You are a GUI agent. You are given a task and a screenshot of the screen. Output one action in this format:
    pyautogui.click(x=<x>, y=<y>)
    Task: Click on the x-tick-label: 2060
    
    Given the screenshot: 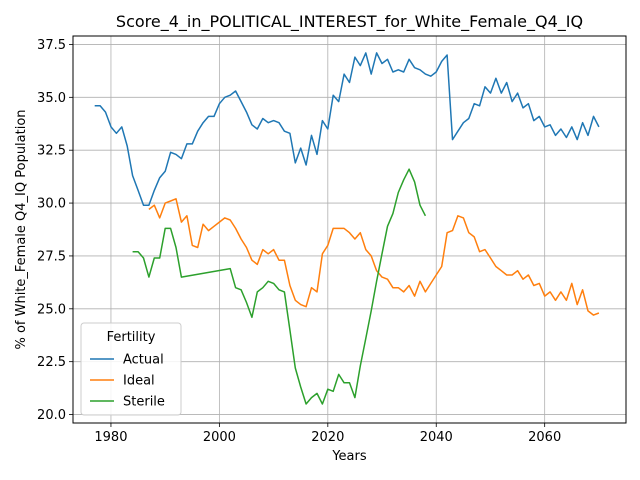 What is the action you would take?
    pyautogui.click(x=544, y=437)
    